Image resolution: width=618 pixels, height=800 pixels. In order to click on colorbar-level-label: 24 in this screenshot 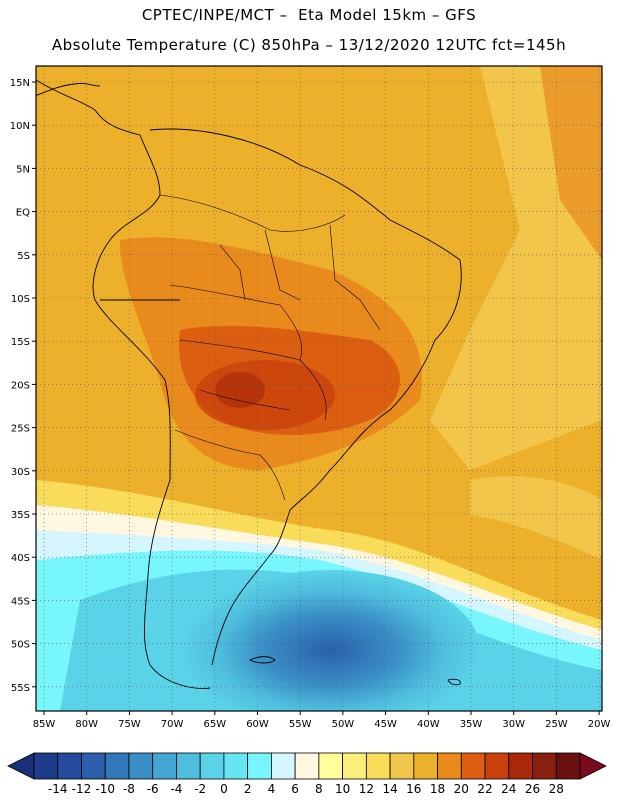, I will do `click(508, 789)`.